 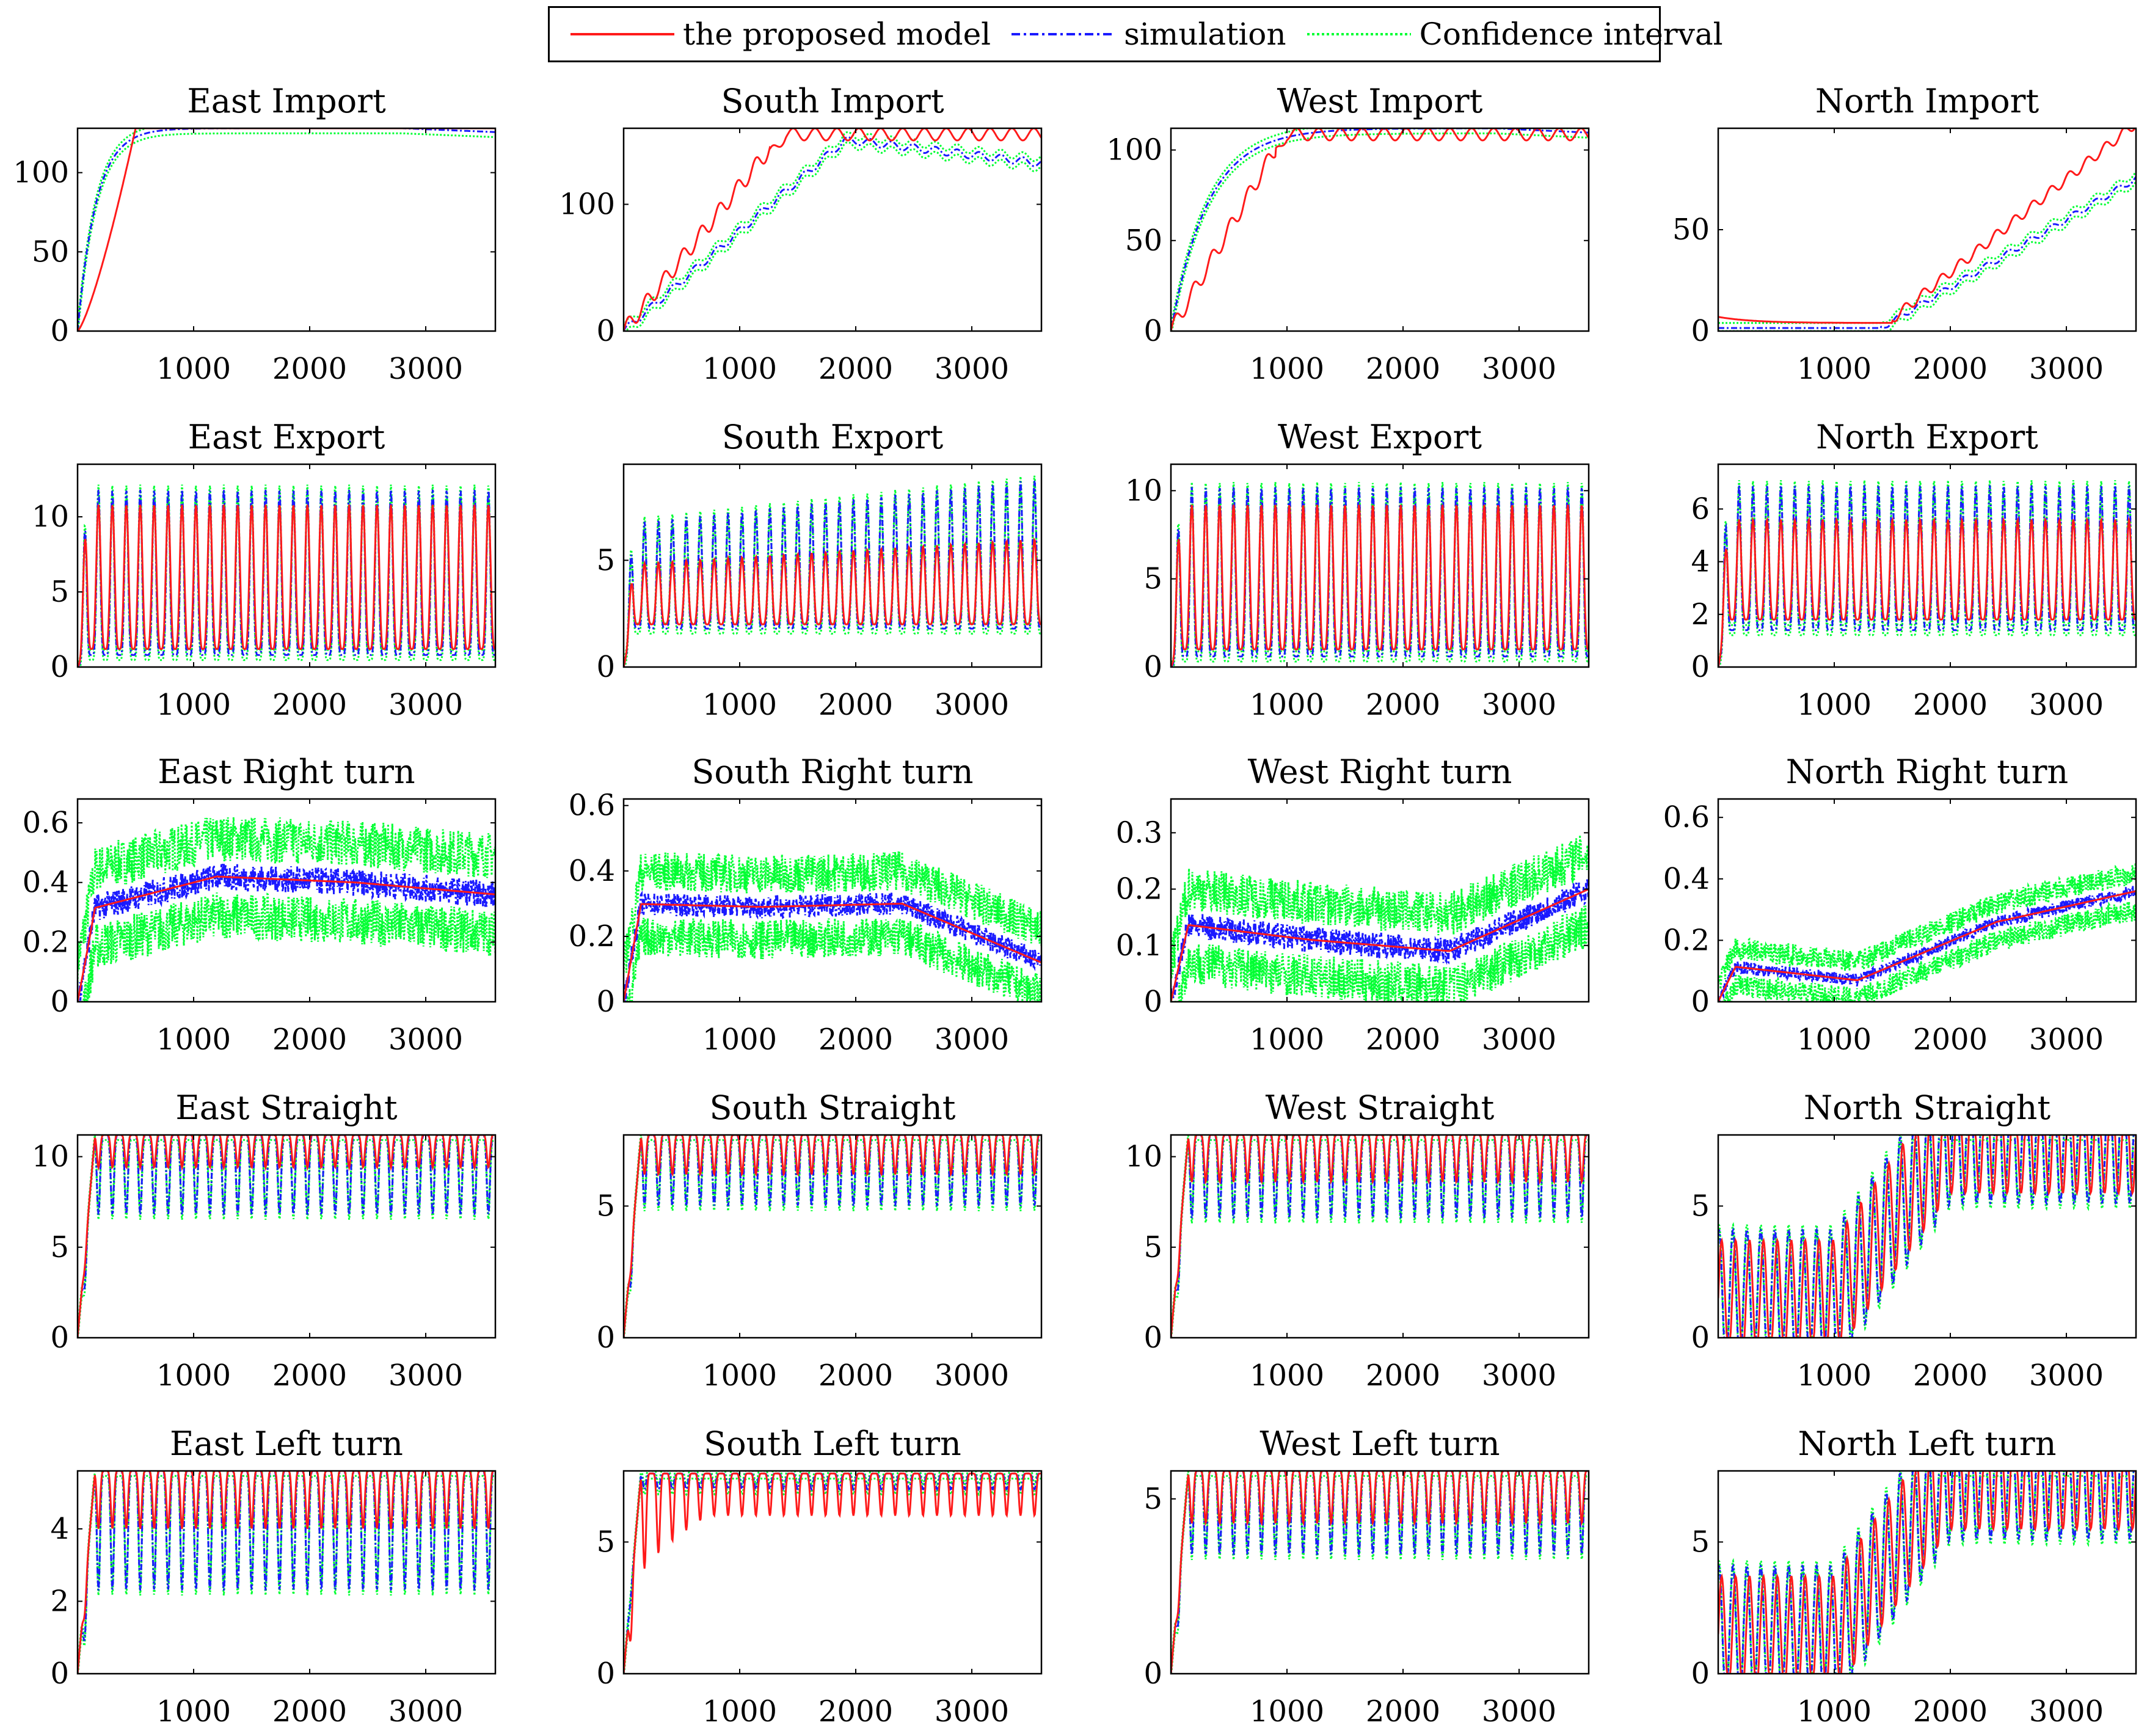 I want to click on subplot-10: South Right turn 1000 2000 3000 0 0.2 0.4 0.6, so click(x=806, y=905).